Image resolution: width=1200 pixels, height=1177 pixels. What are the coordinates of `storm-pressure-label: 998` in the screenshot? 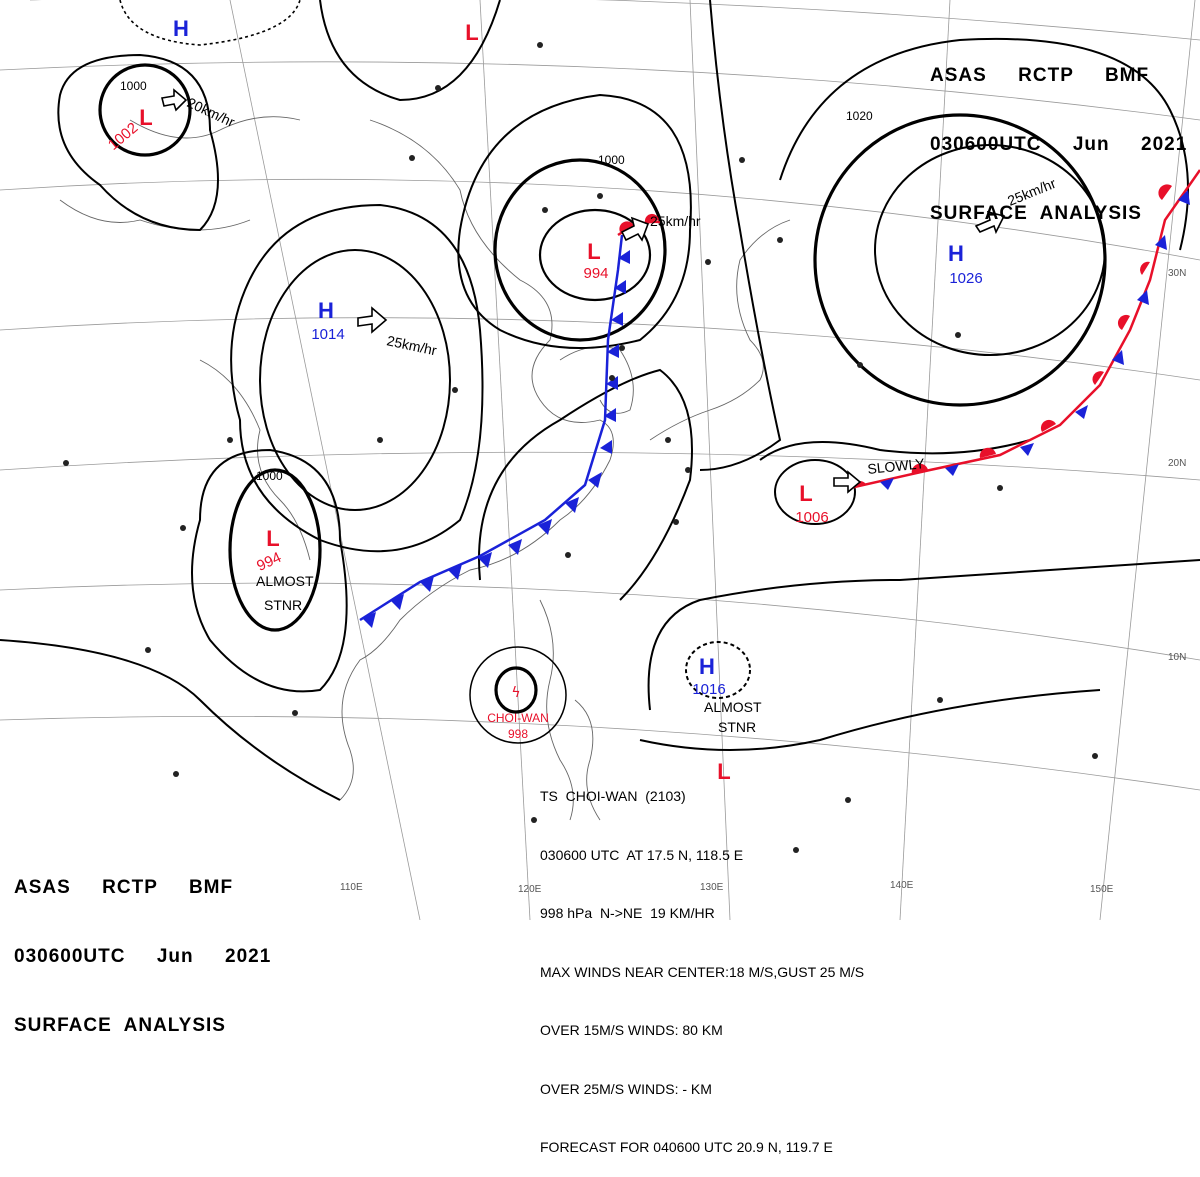 It's located at (518, 734).